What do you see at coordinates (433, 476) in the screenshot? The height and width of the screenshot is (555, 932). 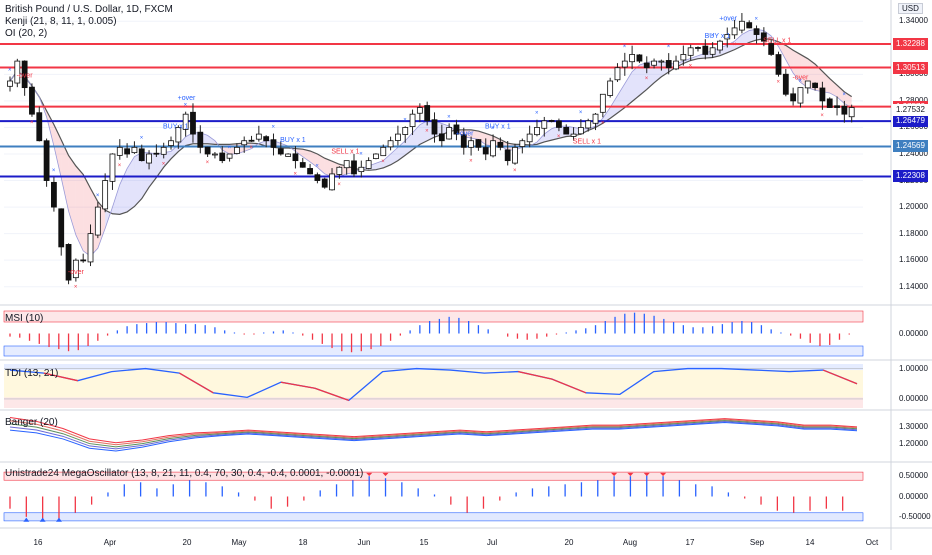 I see `mega-upper-band` at bounding box center [433, 476].